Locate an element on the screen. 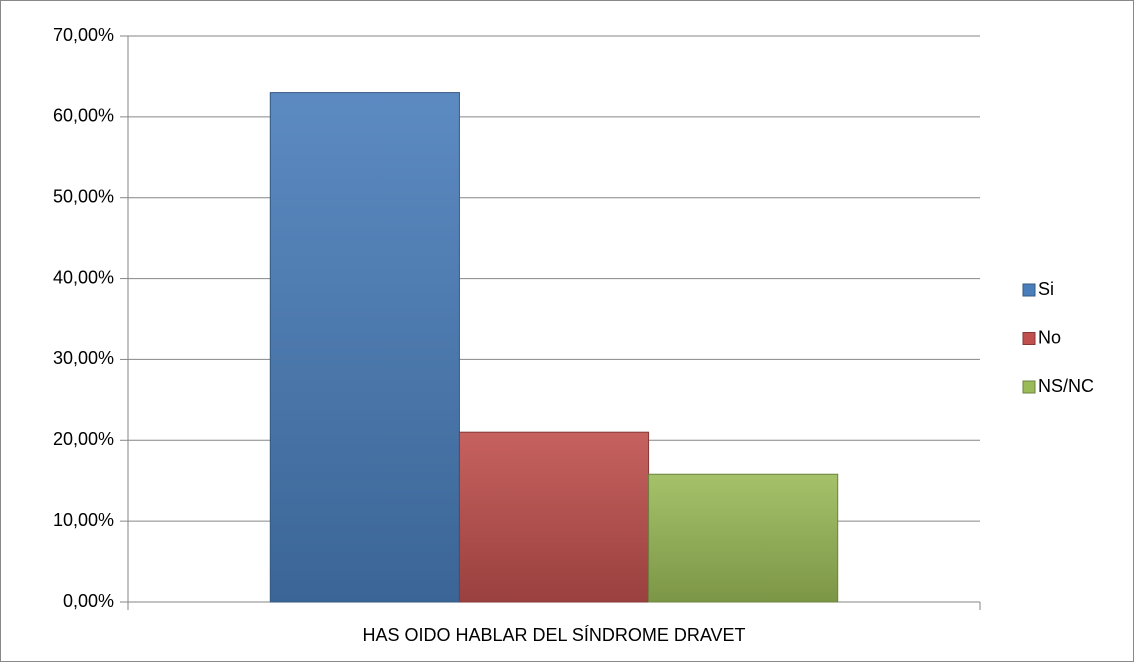 This screenshot has height=662, width=1134. y-tick-label: 50,00% is located at coordinates (83, 196).